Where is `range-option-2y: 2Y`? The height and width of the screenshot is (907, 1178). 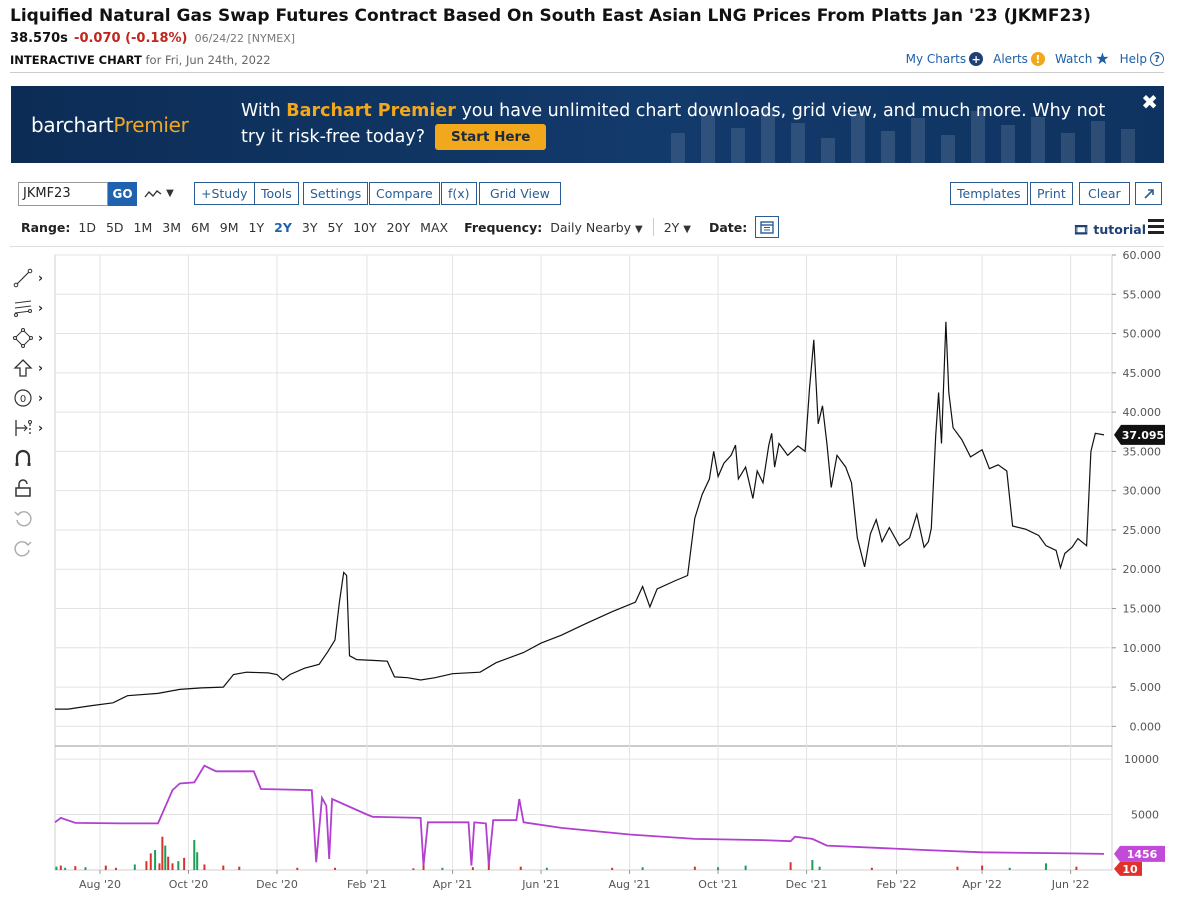 range-option-2y: 2Y is located at coordinates (283, 227).